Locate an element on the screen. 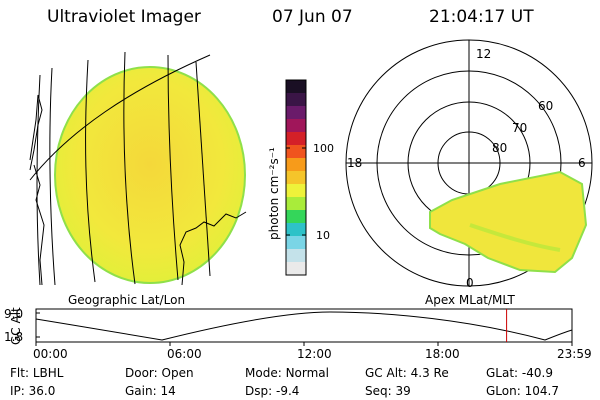 The width and height of the screenshot is (600, 400). status-door: Door: Open is located at coordinates (159, 373).